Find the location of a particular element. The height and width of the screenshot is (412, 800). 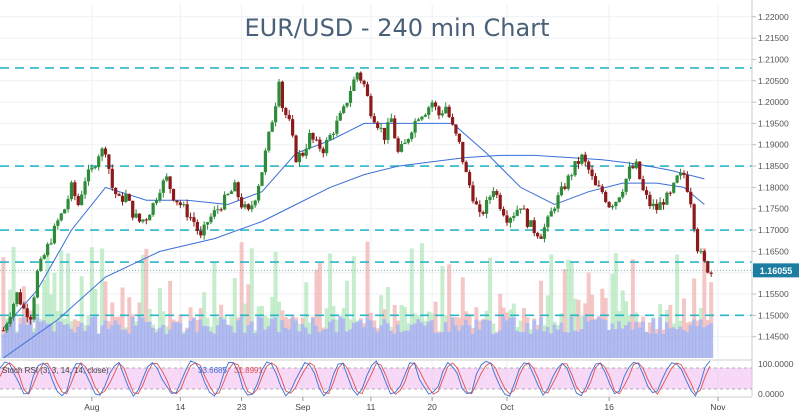

time-tick-label: Oct is located at coordinates (507, 407).